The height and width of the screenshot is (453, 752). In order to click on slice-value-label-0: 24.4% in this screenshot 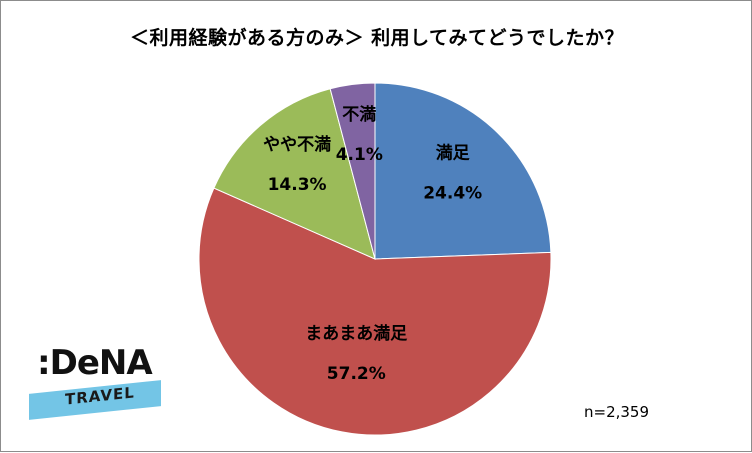, I will do `click(452, 193)`.